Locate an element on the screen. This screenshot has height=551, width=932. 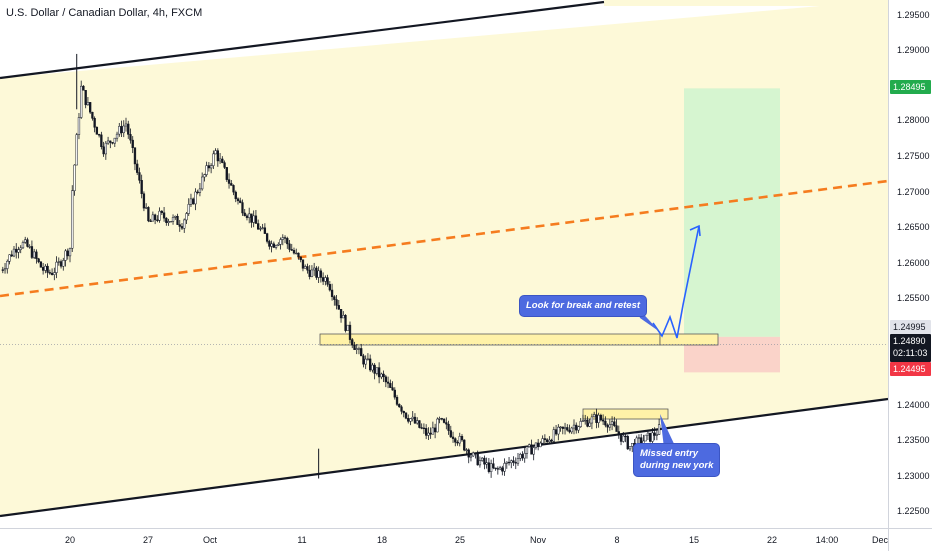
stop-price-tag: 1.24495 is located at coordinates (910, 369).